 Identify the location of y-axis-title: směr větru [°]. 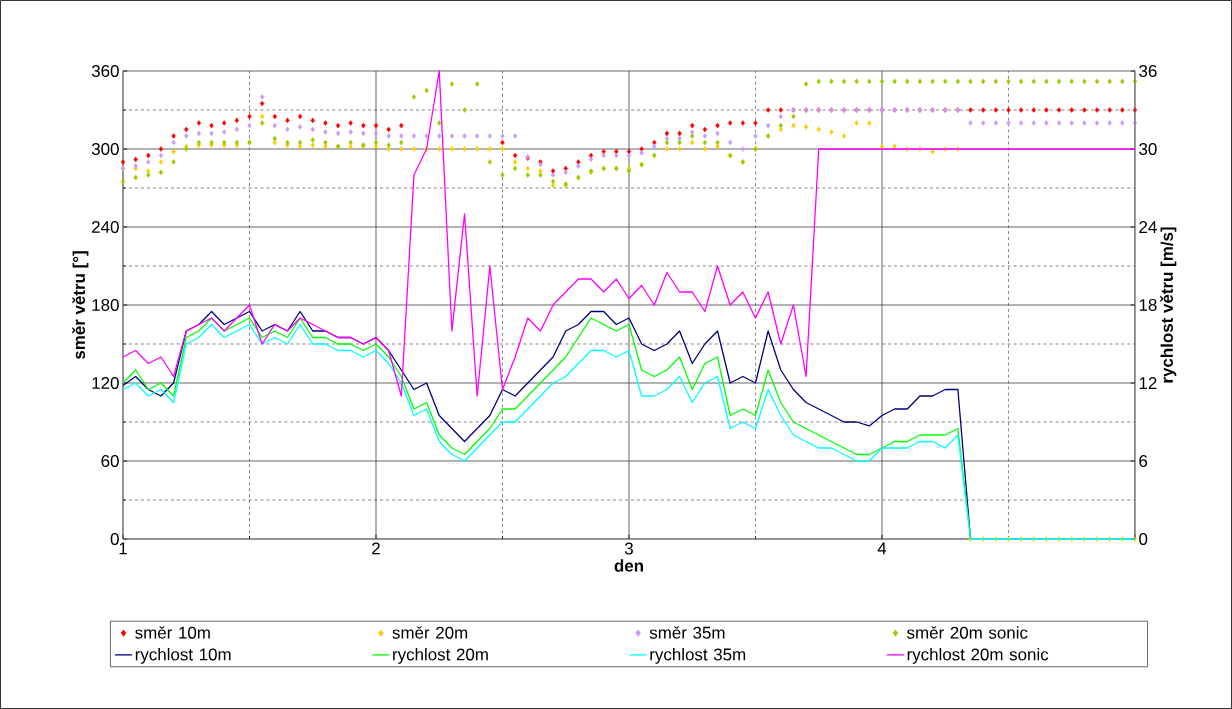
(80, 305).